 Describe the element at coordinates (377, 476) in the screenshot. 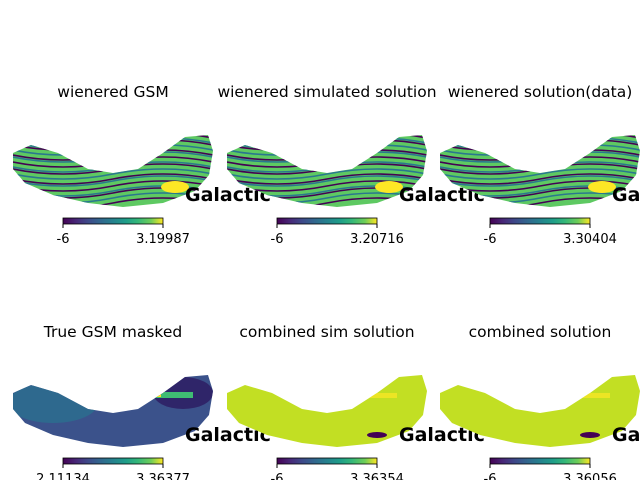

I see `colorbar-max-label: 3.36354` at that location.